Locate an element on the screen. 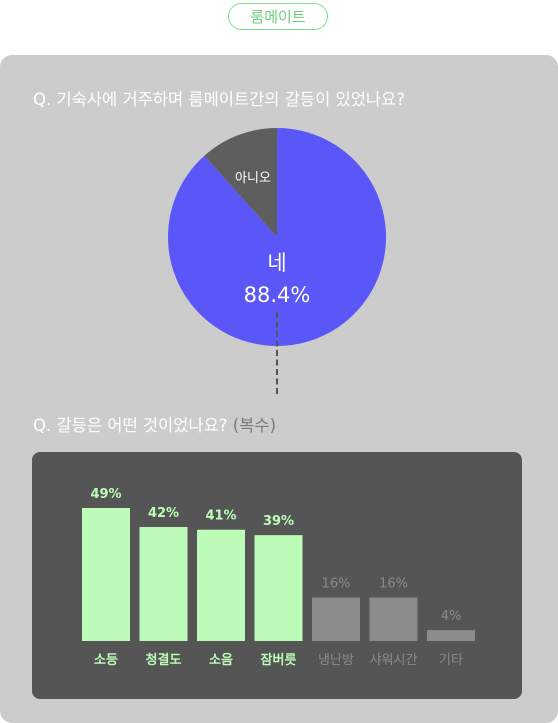 This screenshot has width=558, height=723. question-1: Q. 기숙사에 거주하며 룸메이트간의 갈등이 있었나요? is located at coordinates (219, 99).